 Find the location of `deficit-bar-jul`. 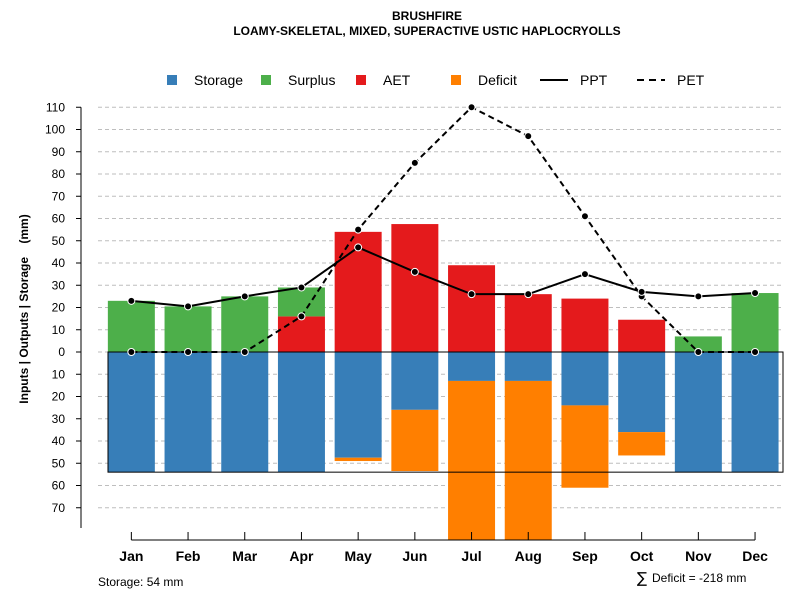

deficit-bar-jul is located at coordinates (472, 460).